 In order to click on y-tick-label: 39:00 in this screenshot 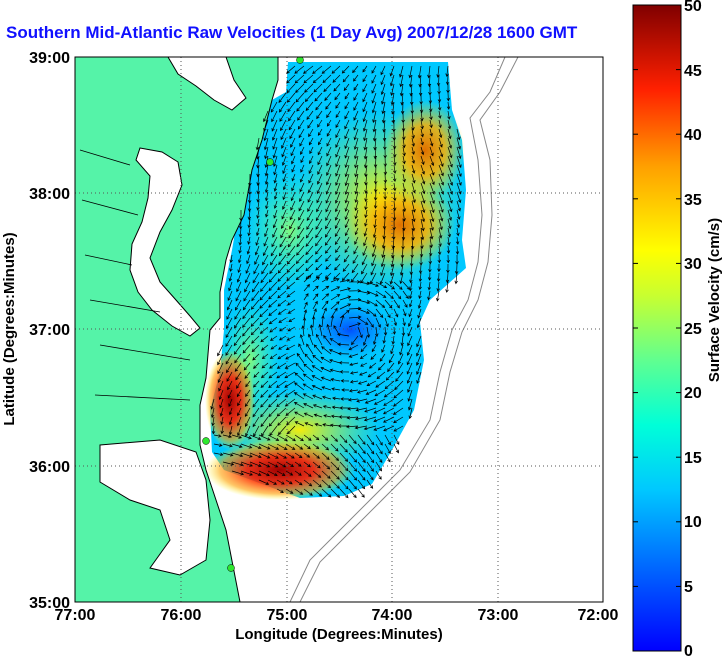, I will do `click(49, 58)`.